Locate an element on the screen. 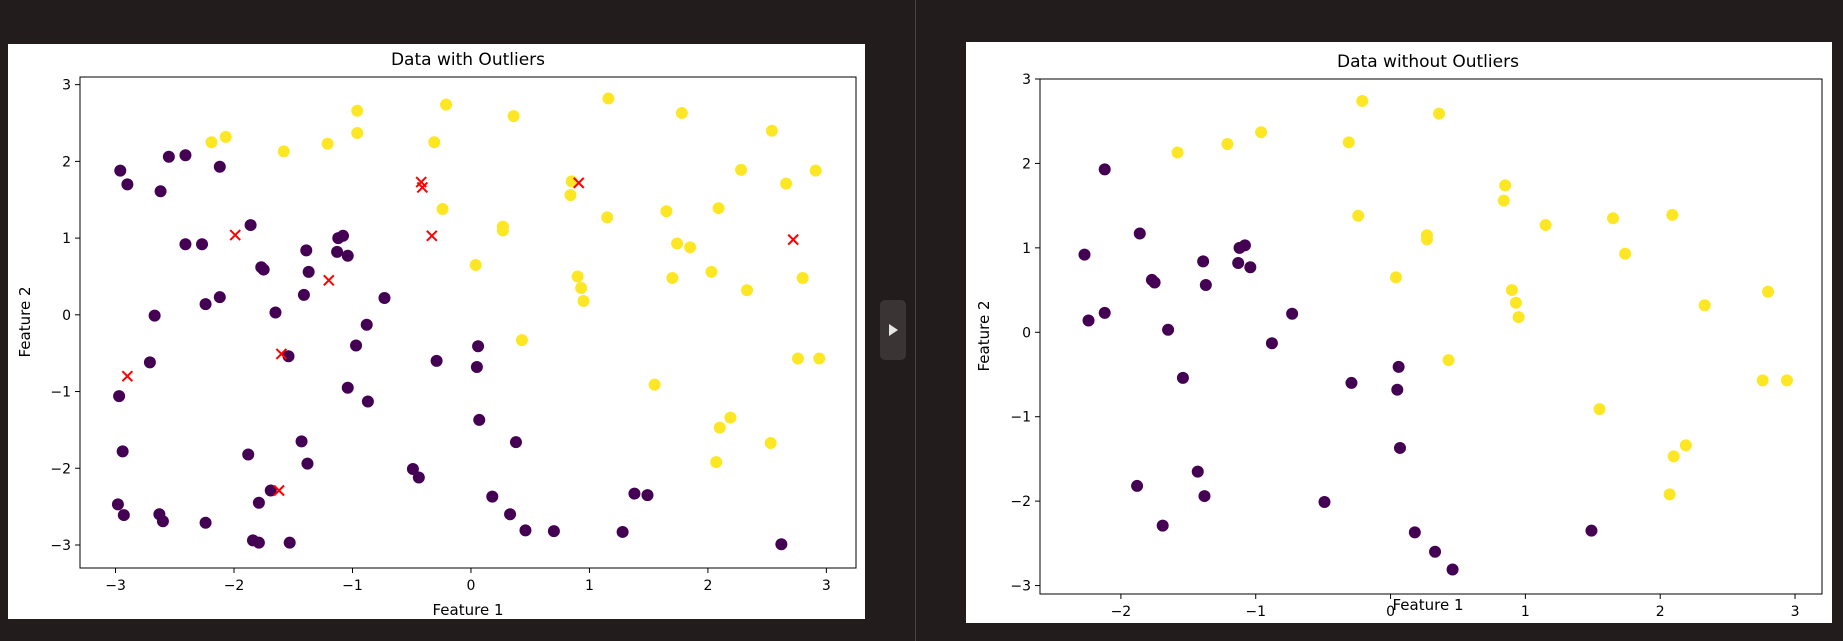 This screenshot has width=1843, height=641. y-tick-label: 1 is located at coordinates (66, 239).